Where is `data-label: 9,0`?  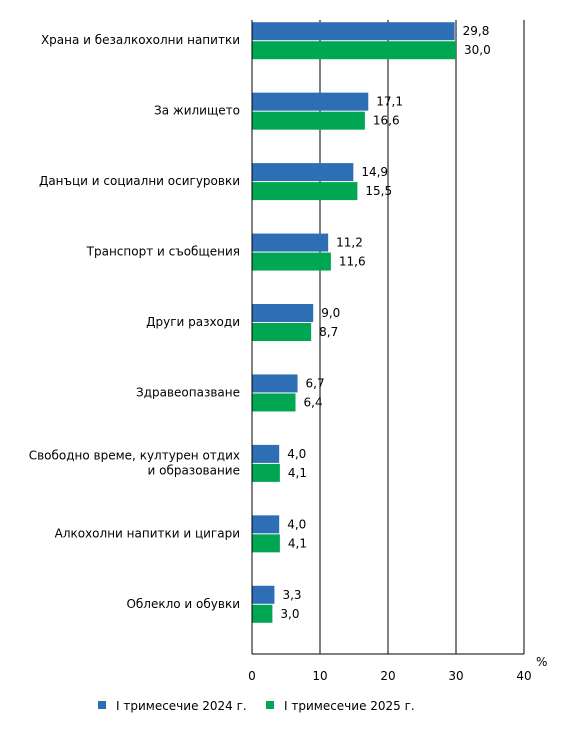
data-label: 9,0 is located at coordinates (330, 313).